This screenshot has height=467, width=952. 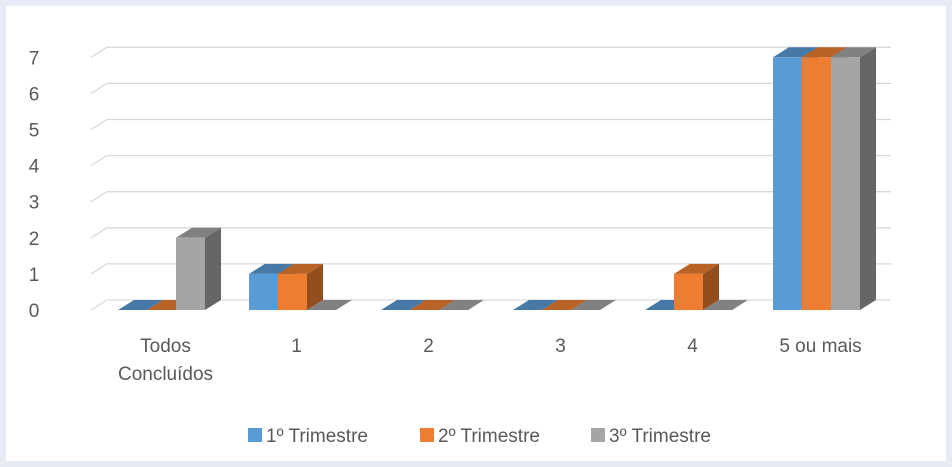 I want to click on legend: 1º Trimestre 2º Trimestre 3º Trimestre, so click(x=479, y=436).